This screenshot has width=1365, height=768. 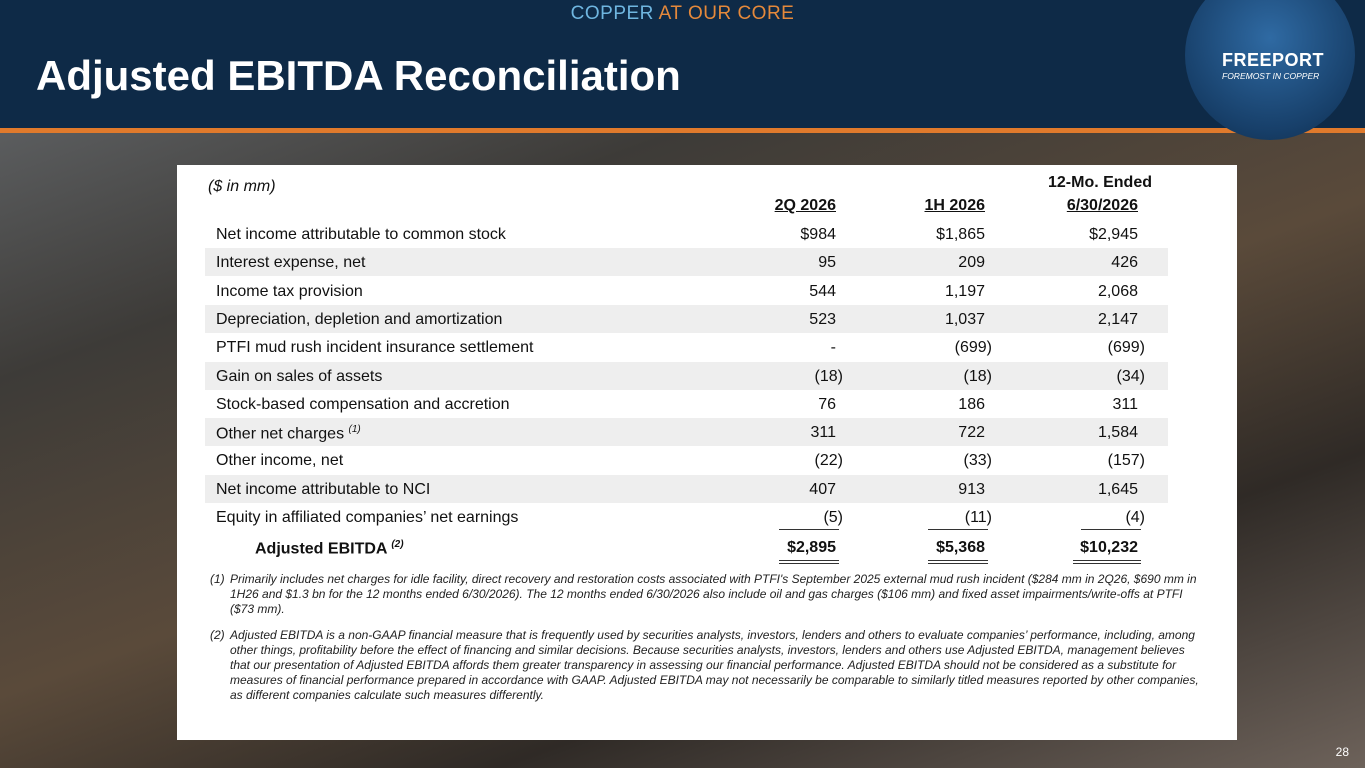 What do you see at coordinates (828, 461) in the screenshot?
I see `cell-value: (22)` at bounding box center [828, 461].